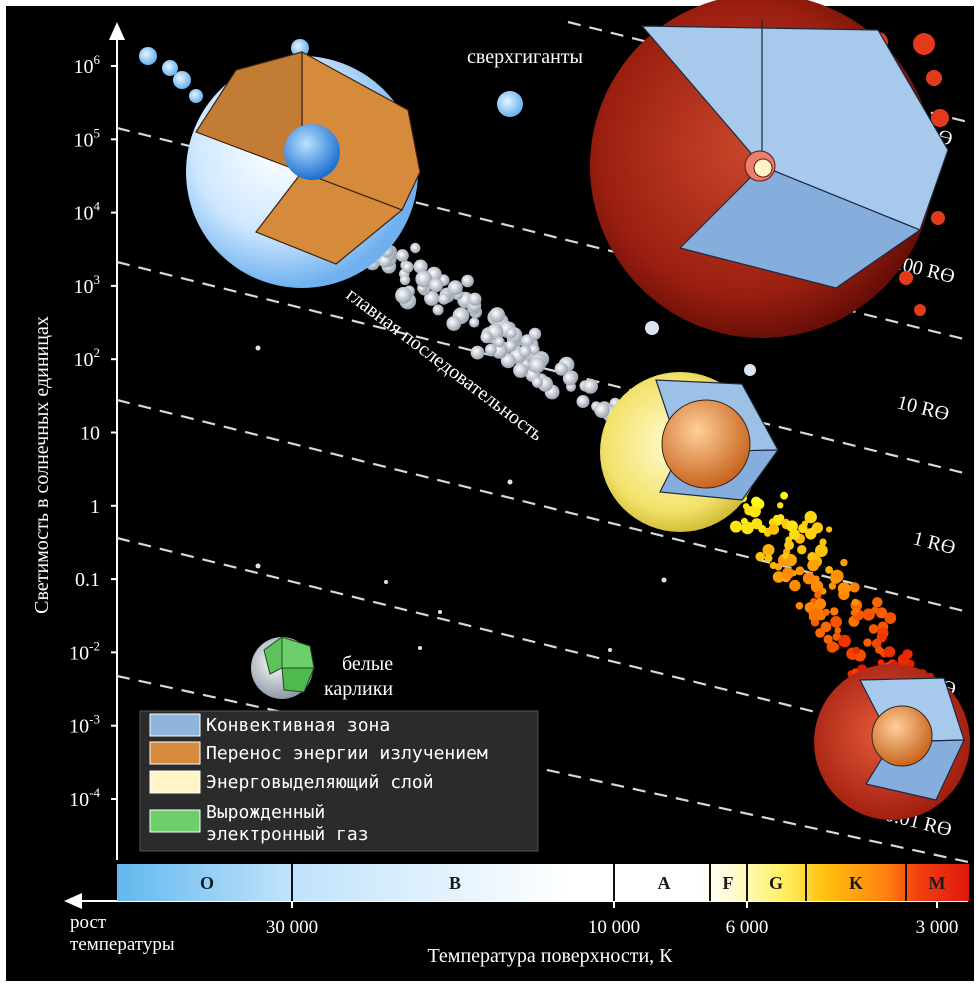  Describe the element at coordinates (287, 834) in the screenshot. I see `legend-label-degenerate-gas-line2: электронный газ` at that location.